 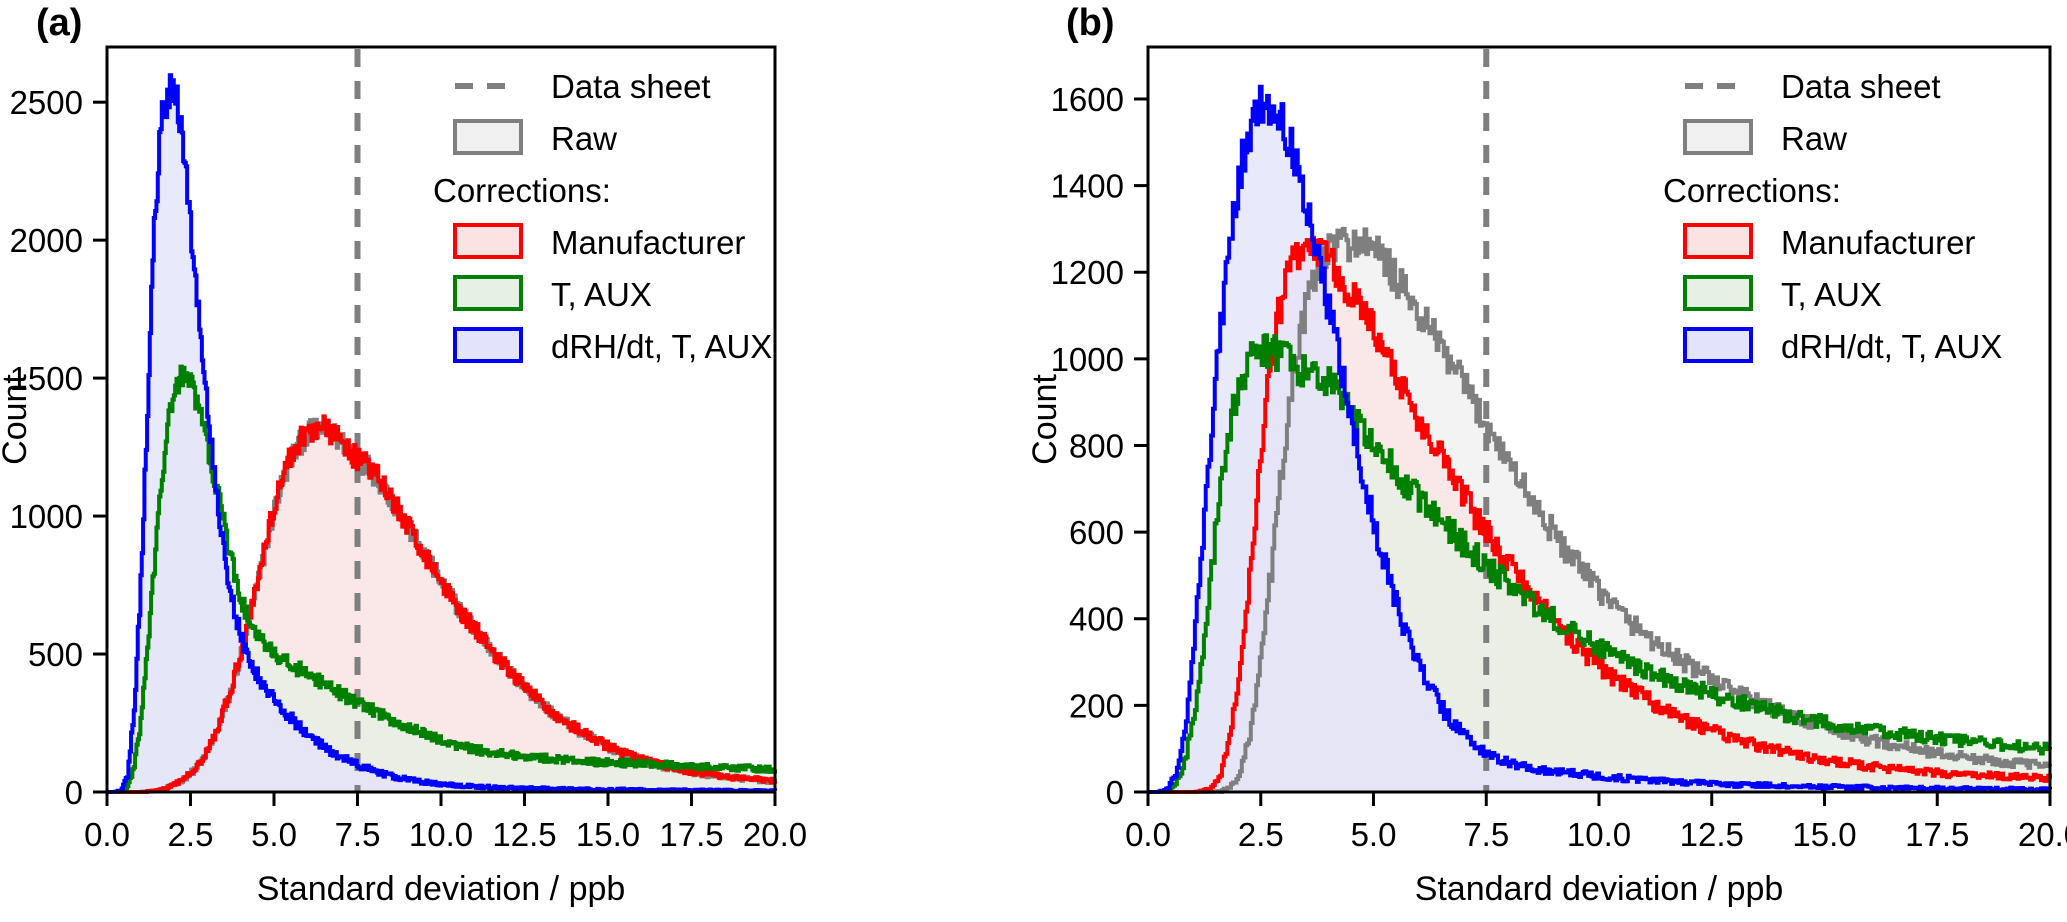 What do you see at coordinates (1096, 705) in the screenshot?
I see `y-tick-label: 200` at bounding box center [1096, 705].